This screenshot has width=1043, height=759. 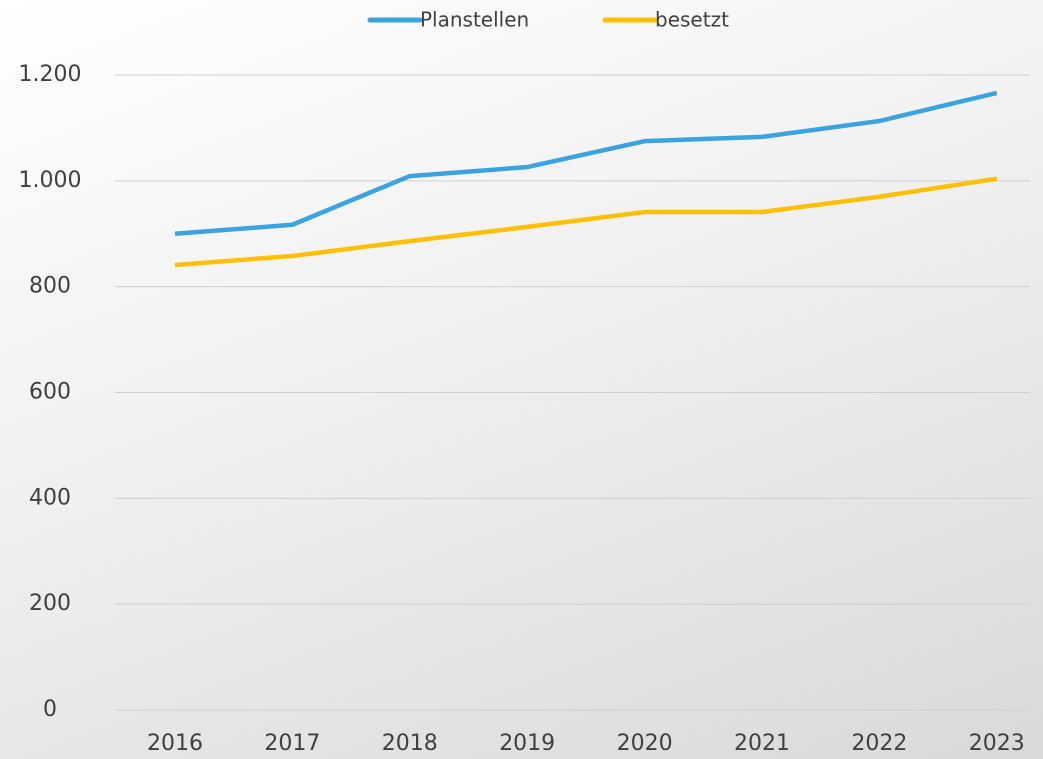 What do you see at coordinates (50, 709) in the screenshot?
I see `y-tick-label: 0` at bounding box center [50, 709].